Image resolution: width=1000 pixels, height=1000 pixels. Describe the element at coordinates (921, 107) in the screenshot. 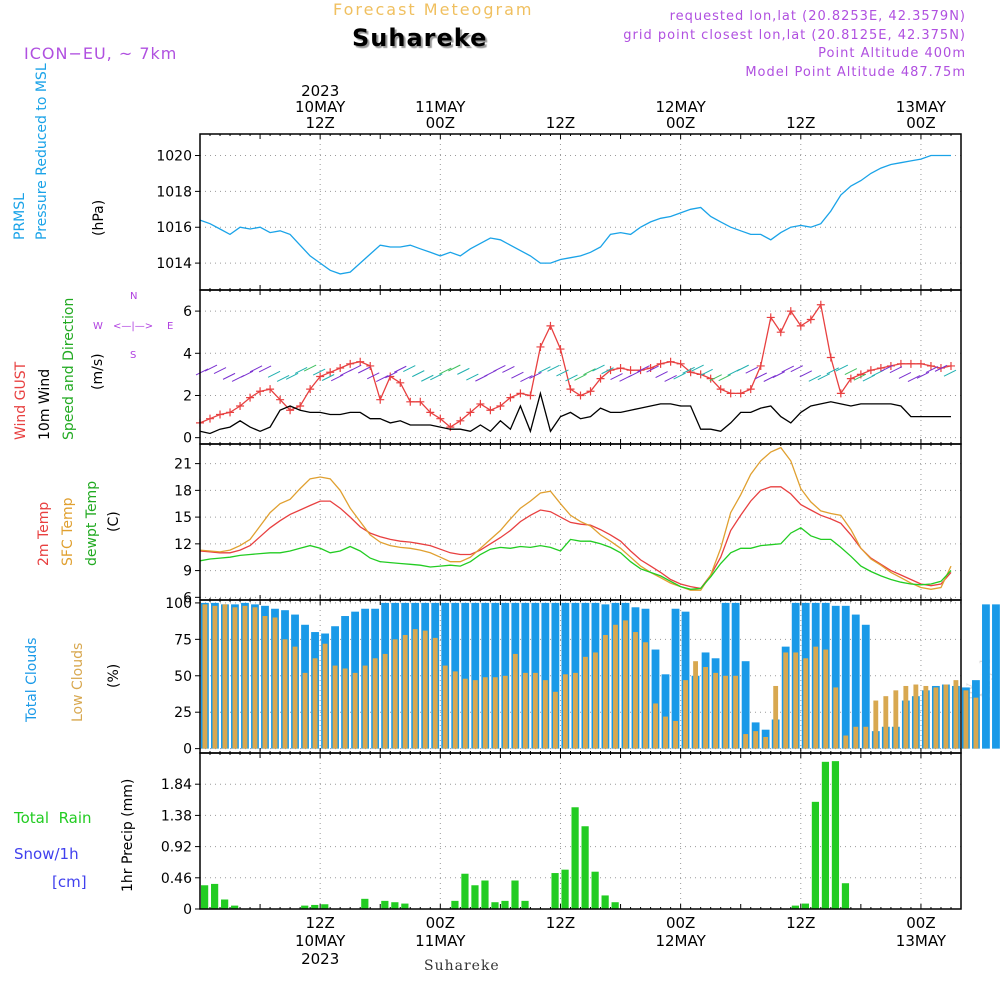

I see `time-label-top: 13MAY` at that location.